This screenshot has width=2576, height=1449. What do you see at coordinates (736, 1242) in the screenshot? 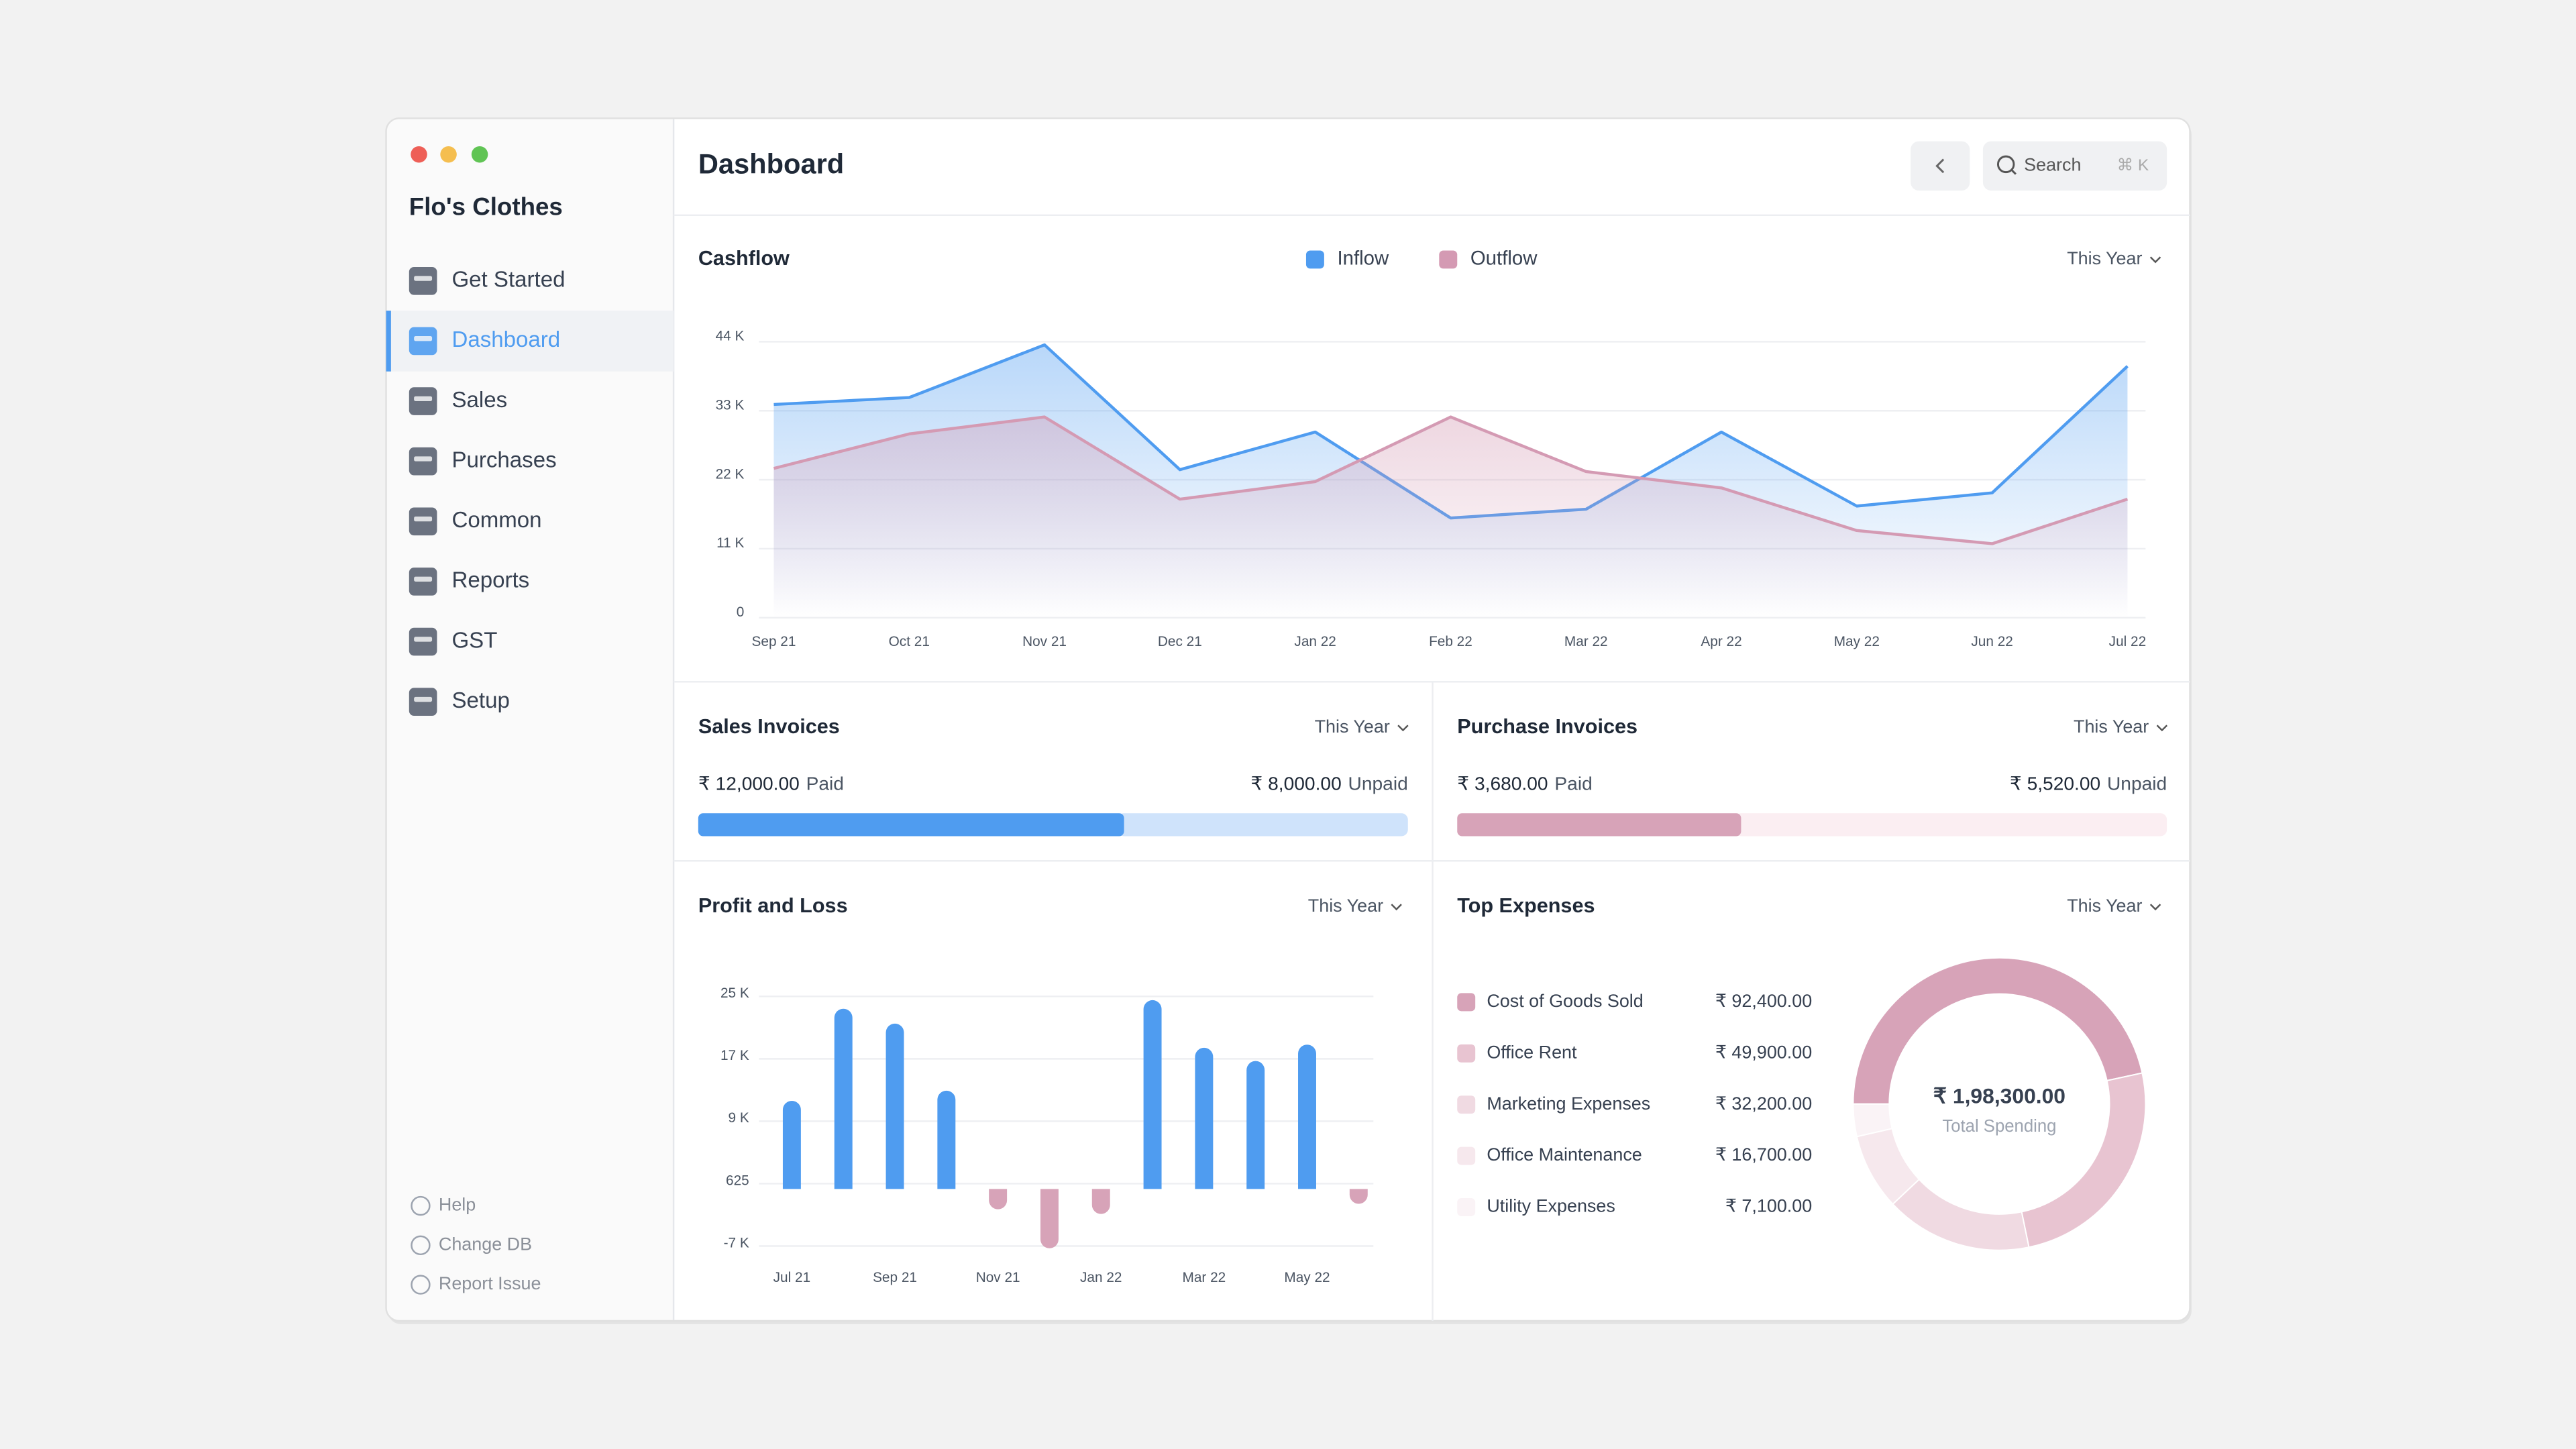
I see `y-tick-label: -7 K` at bounding box center [736, 1242].